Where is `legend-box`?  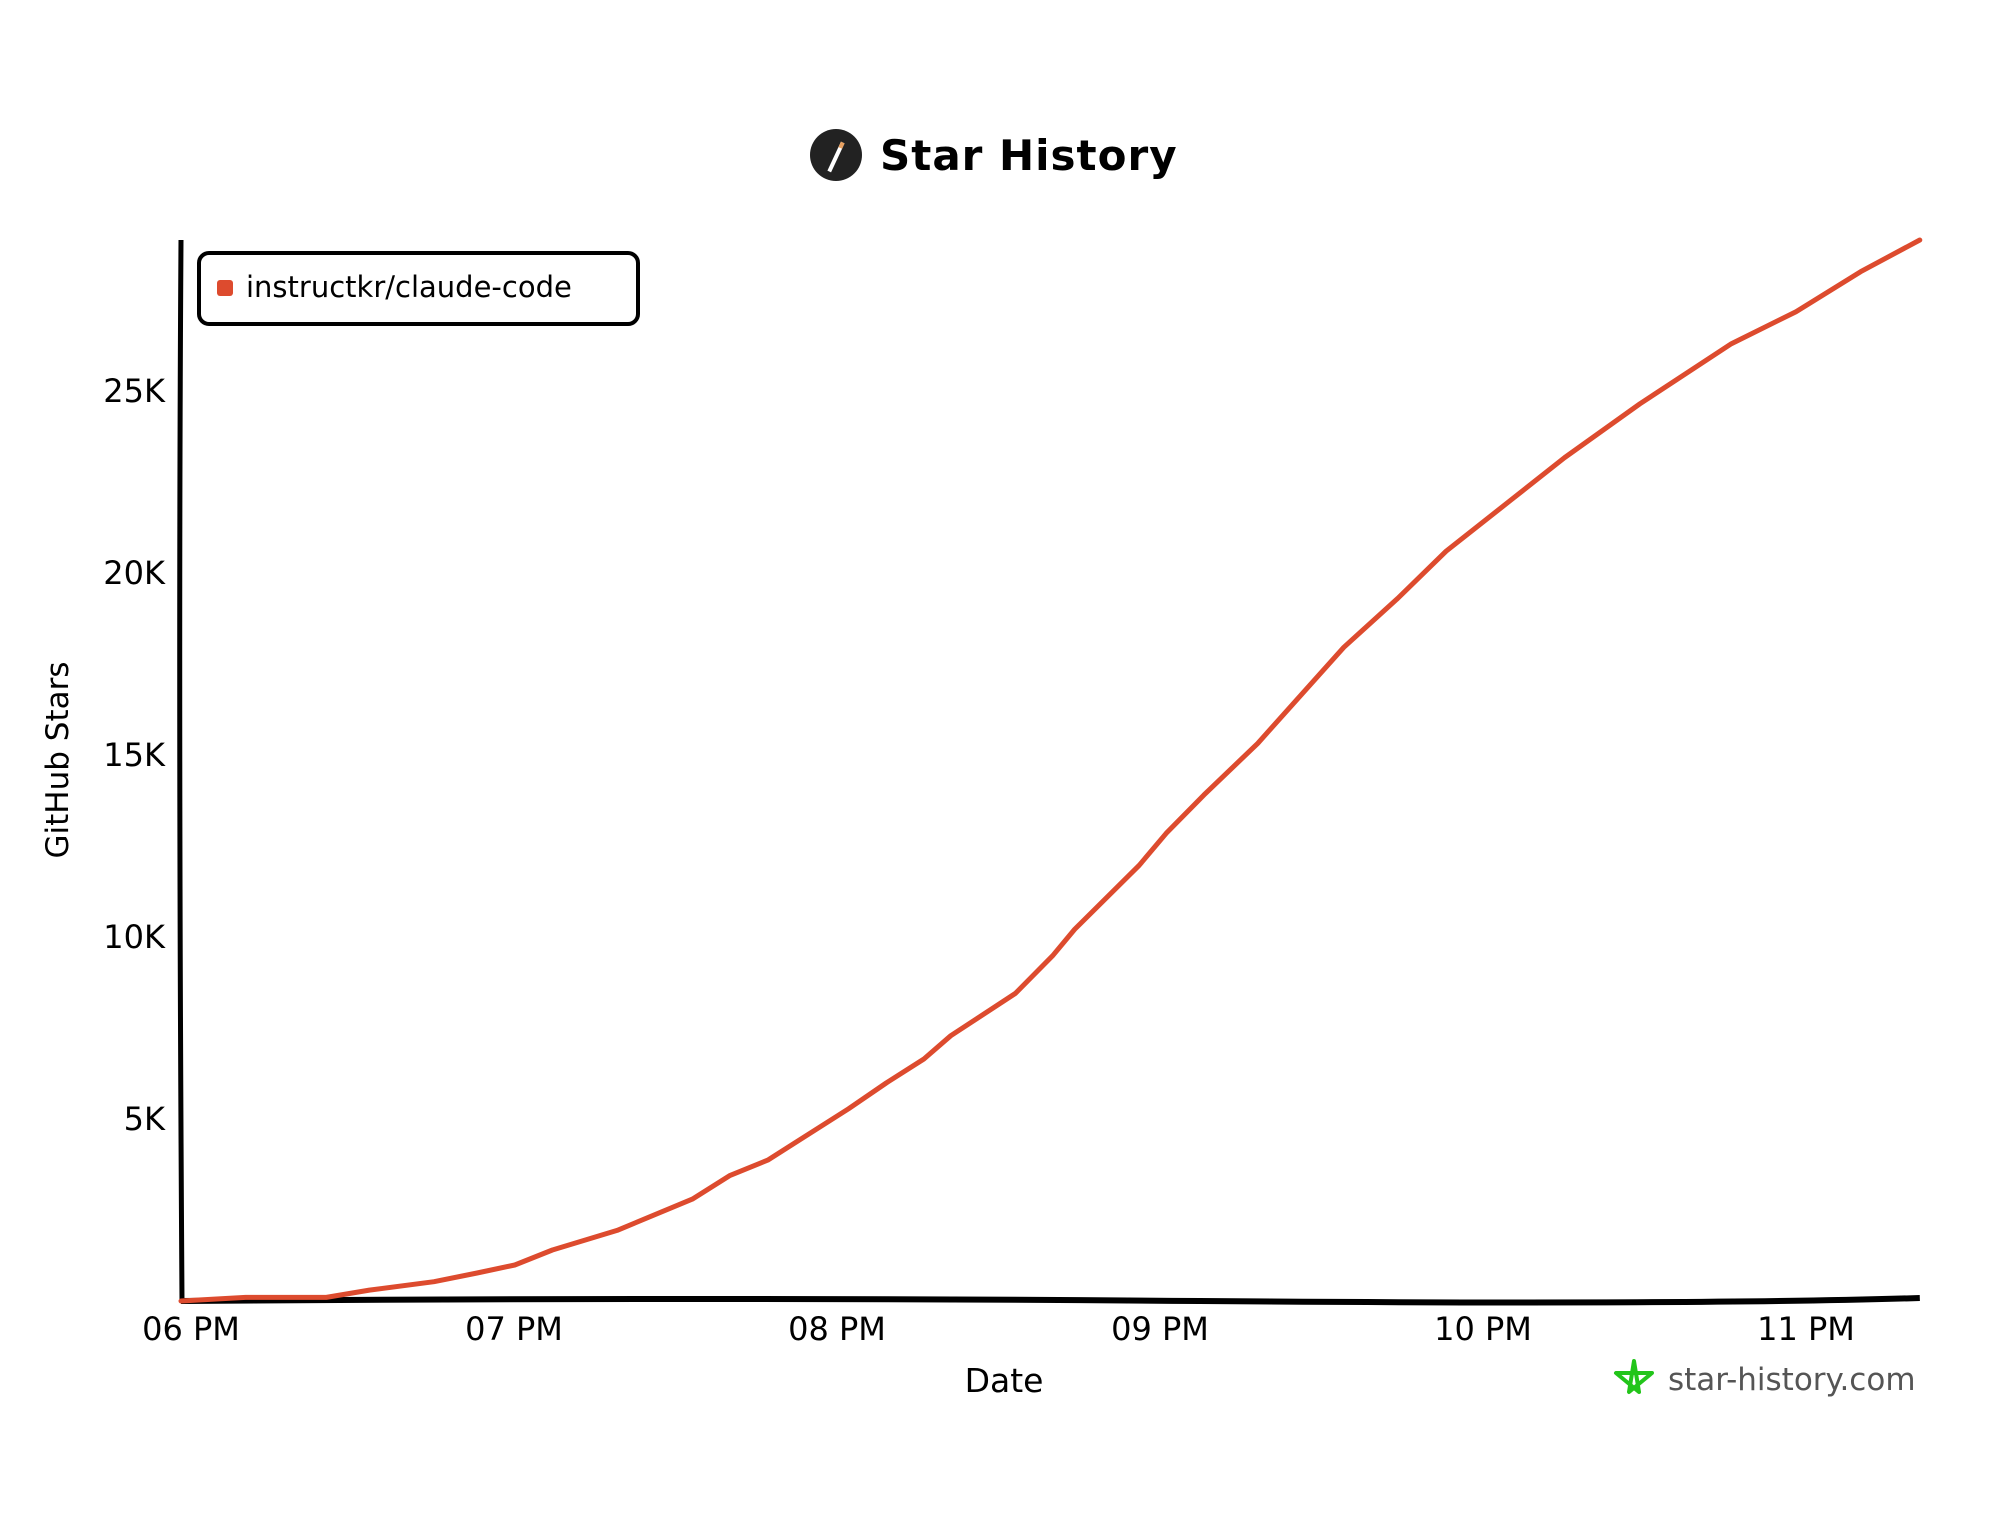
legend-box is located at coordinates (418, 288).